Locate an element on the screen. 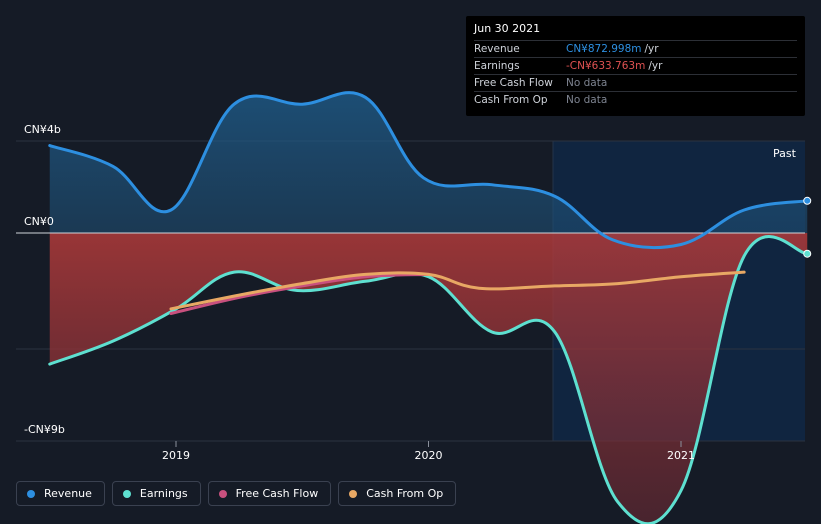 This screenshot has width=821, height=524. x-tick-label: 2021 is located at coordinates (681, 455).